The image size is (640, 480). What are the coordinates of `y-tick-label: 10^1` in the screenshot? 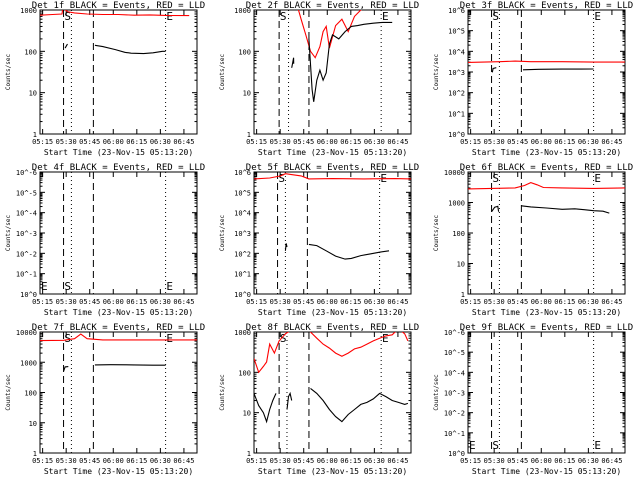 It's located at (456, 114).